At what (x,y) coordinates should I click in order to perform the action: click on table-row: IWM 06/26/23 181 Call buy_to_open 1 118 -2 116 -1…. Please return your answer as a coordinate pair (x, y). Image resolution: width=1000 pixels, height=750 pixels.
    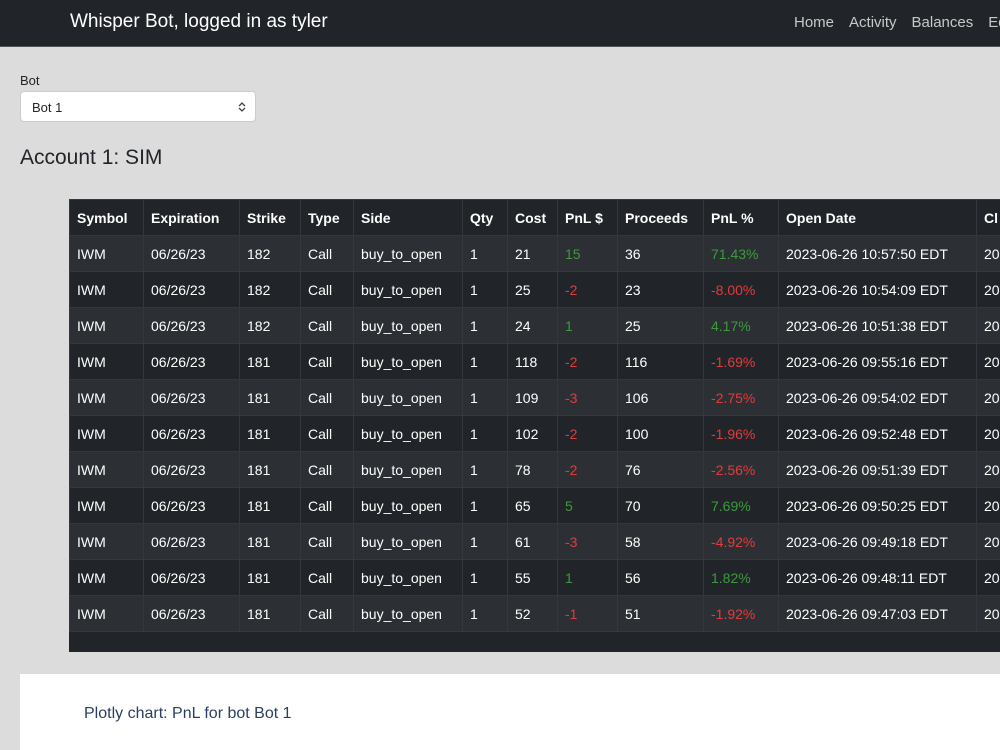
    Looking at the image, I should click on (534, 361).